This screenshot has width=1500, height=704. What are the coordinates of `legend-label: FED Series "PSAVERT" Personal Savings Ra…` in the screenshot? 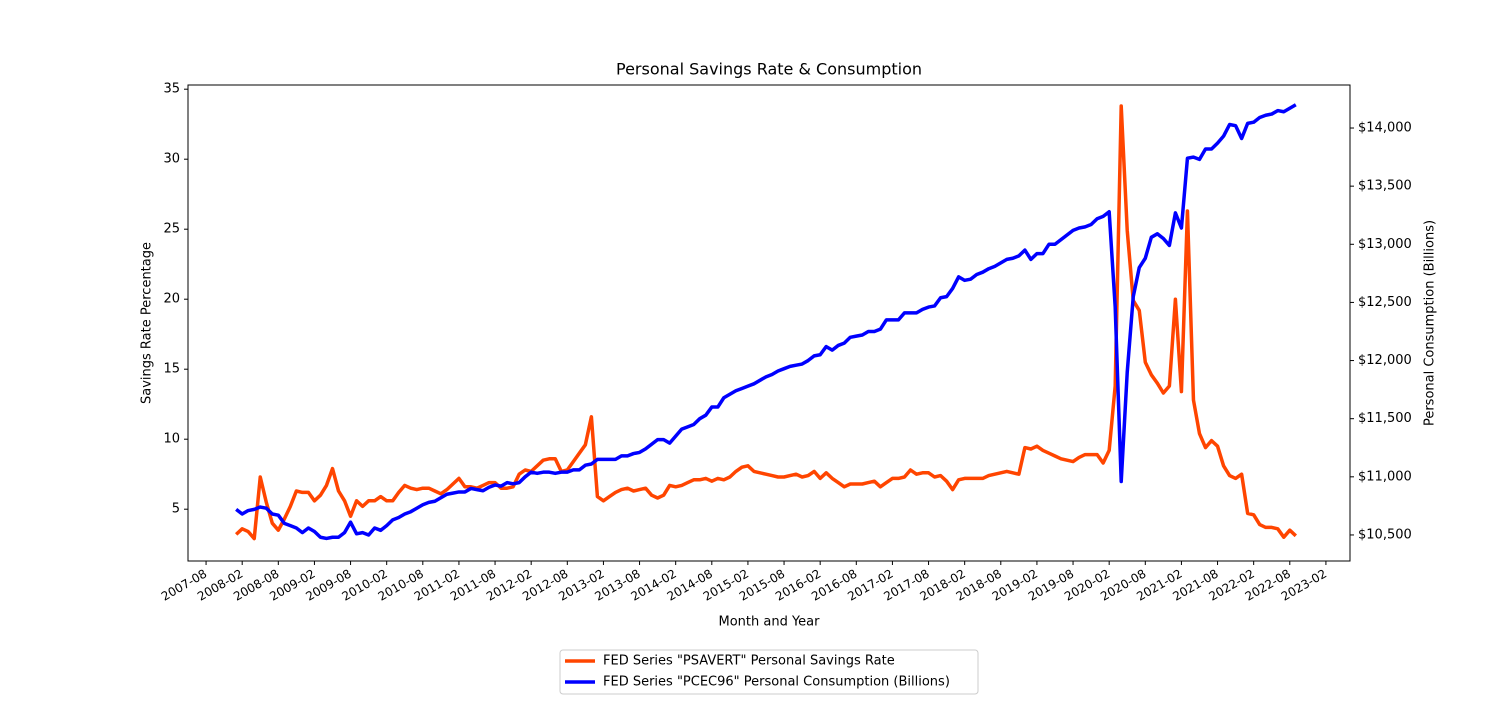 It's located at (749, 661).